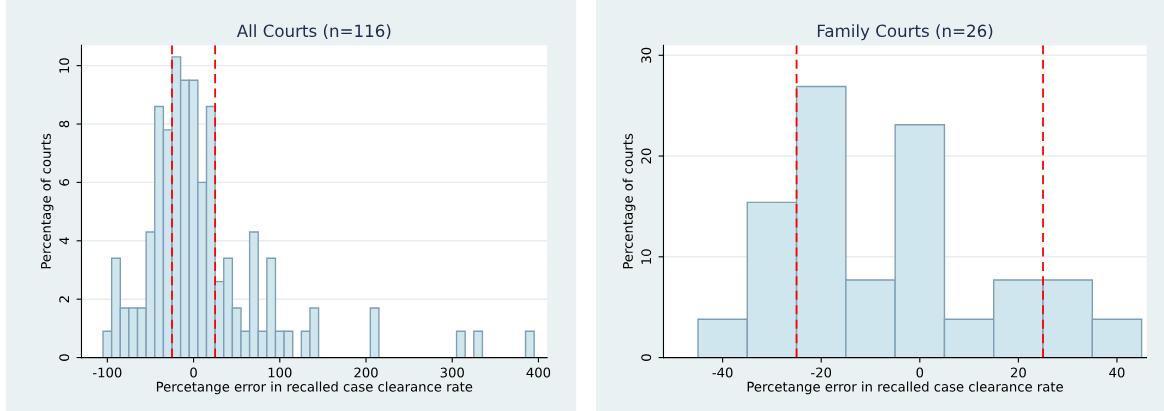  What do you see at coordinates (1018, 372) in the screenshot?
I see `x-tick-label: 20` at bounding box center [1018, 372].